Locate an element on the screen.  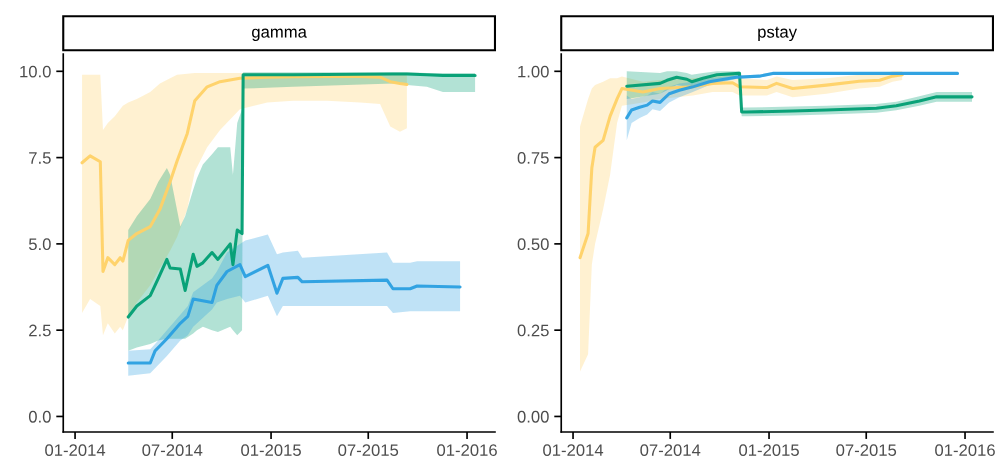
y-tick-label: 5.0 is located at coordinates (39, 244).